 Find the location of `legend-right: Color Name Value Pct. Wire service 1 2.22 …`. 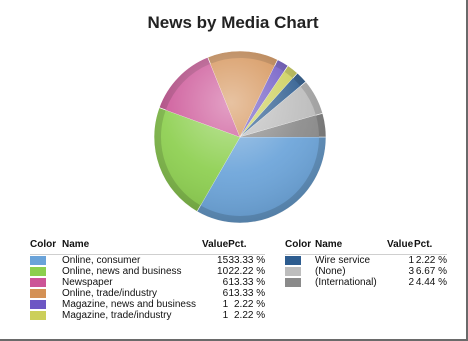

legend-right: Color Name Value Pct. Wire service 1 2.22 … is located at coordinates (366, 262).